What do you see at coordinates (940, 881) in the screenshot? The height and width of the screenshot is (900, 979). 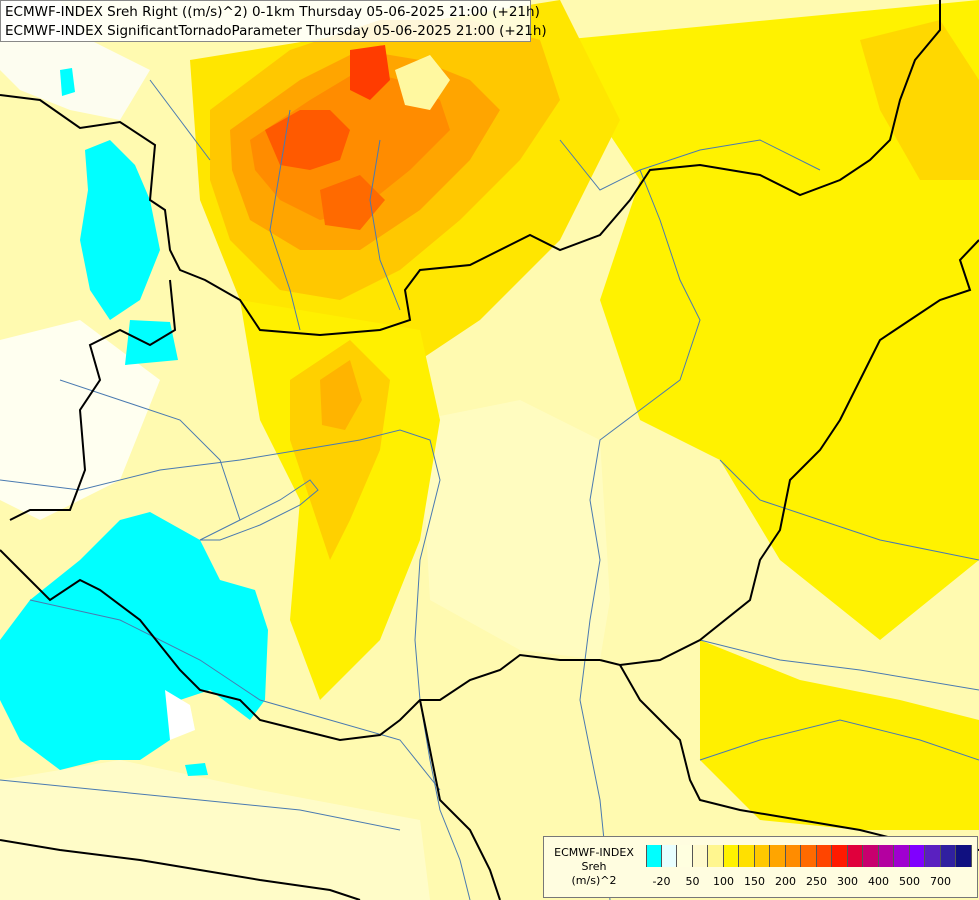 I see `legend-tick-label: 700` at bounding box center [940, 881].